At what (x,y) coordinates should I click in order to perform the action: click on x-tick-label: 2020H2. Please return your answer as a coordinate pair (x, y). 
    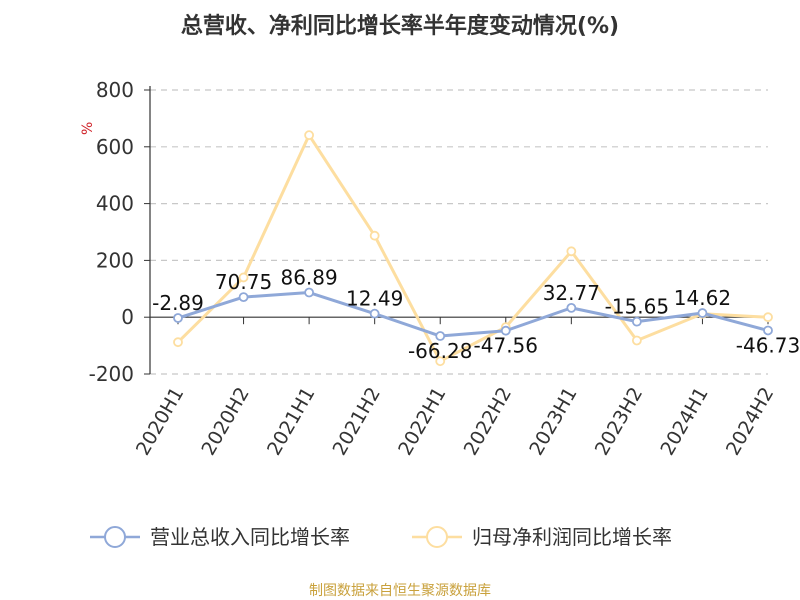
    Looking at the image, I should click on (225, 422).